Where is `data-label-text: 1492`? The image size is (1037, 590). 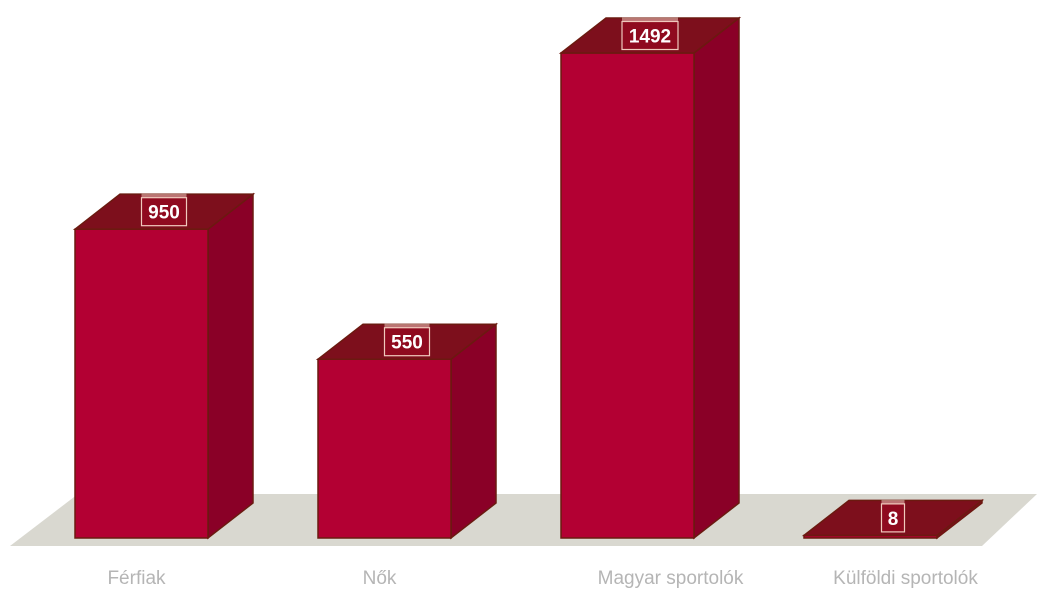
data-label-text: 1492 is located at coordinates (650, 37).